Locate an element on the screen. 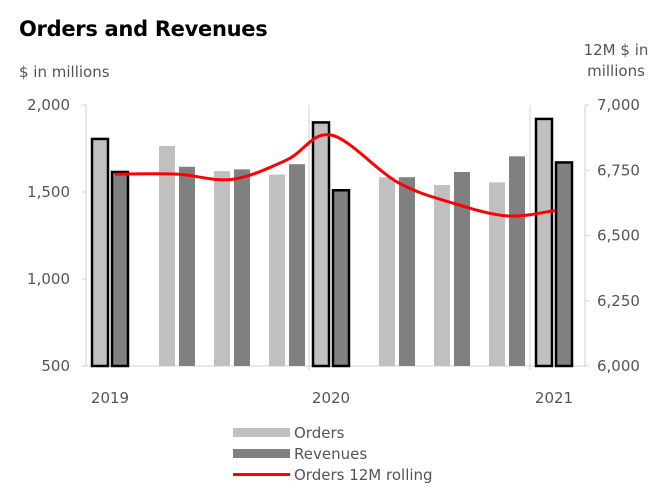  left-tick-label: 500 is located at coordinates (55, 366).